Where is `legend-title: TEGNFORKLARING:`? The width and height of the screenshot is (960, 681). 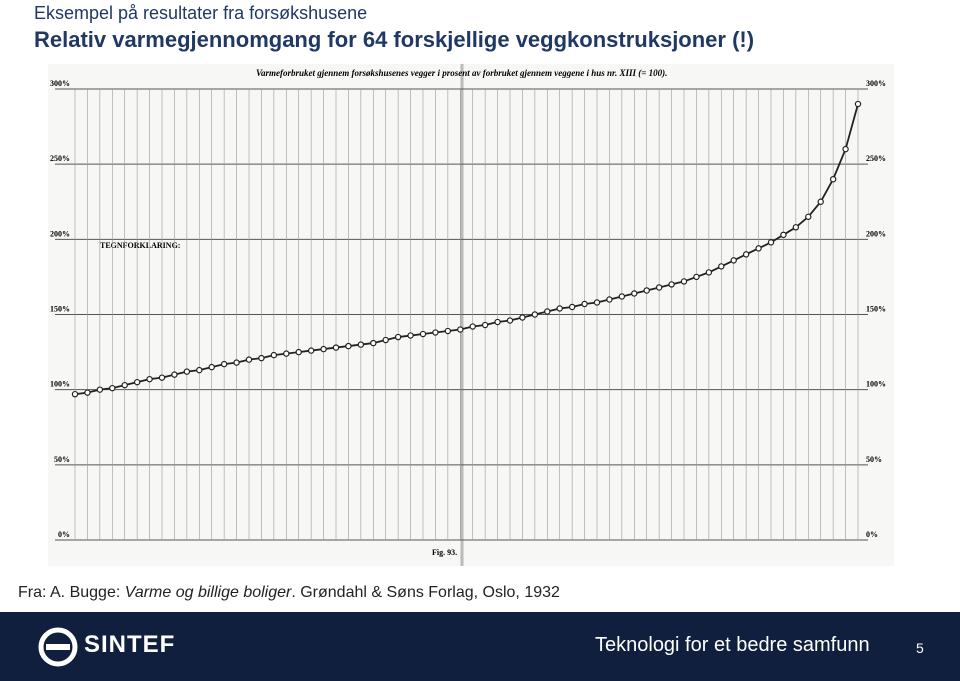 legend-title: TEGNFORKLARING: is located at coordinates (140, 245).